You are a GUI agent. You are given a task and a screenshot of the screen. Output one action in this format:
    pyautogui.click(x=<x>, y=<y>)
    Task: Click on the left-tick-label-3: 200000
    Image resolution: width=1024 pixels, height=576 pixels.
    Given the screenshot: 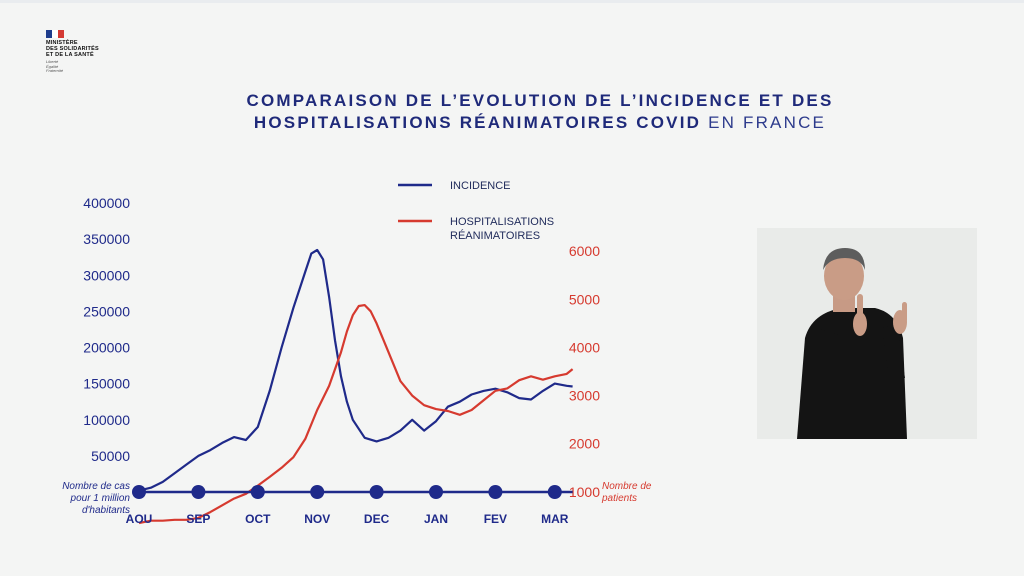 What is the action you would take?
    pyautogui.click(x=106, y=348)
    